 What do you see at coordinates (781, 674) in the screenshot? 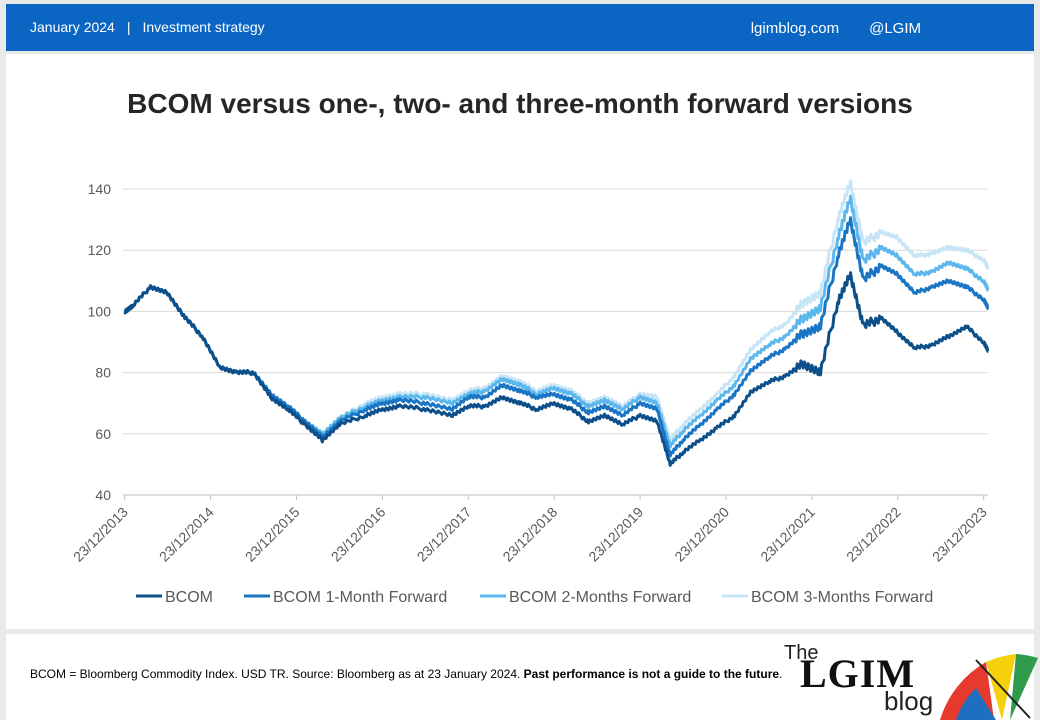
I see `footnote-end: .` at bounding box center [781, 674].